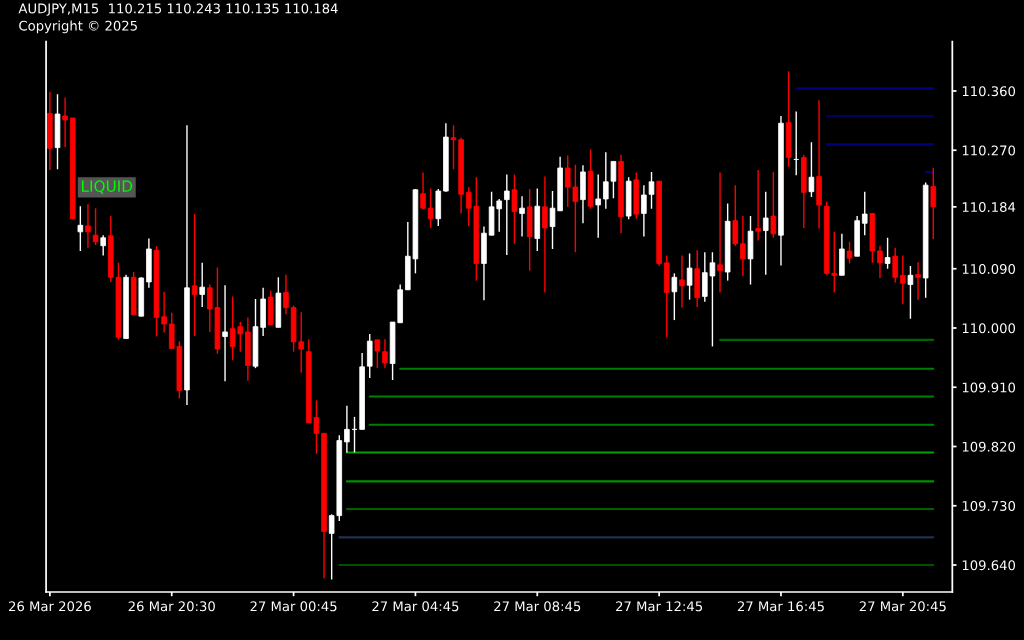 Image resolution: width=1024 pixels, height=640 pixels. What do you see at coordinates (989, 91) in the screenshot?
I see `y-tick-label: 110.360` at bounding box center [989, 91].